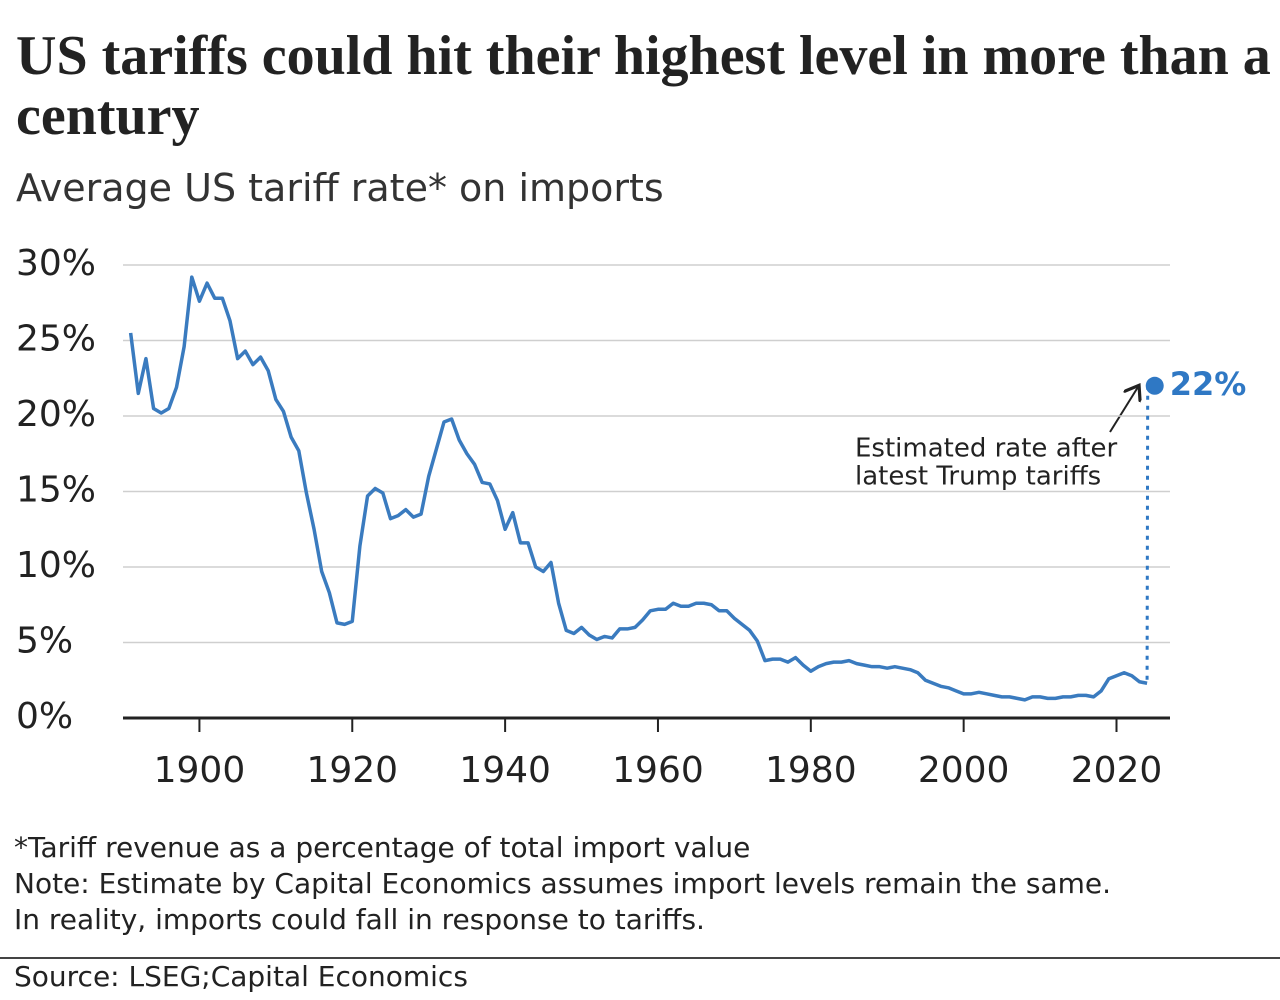 Image resolution: width=1280 pixels, height=1000 pixels. Describe the element at coordinates (1147, 534) in the screenshot. I see `estimate-connector` at that location.